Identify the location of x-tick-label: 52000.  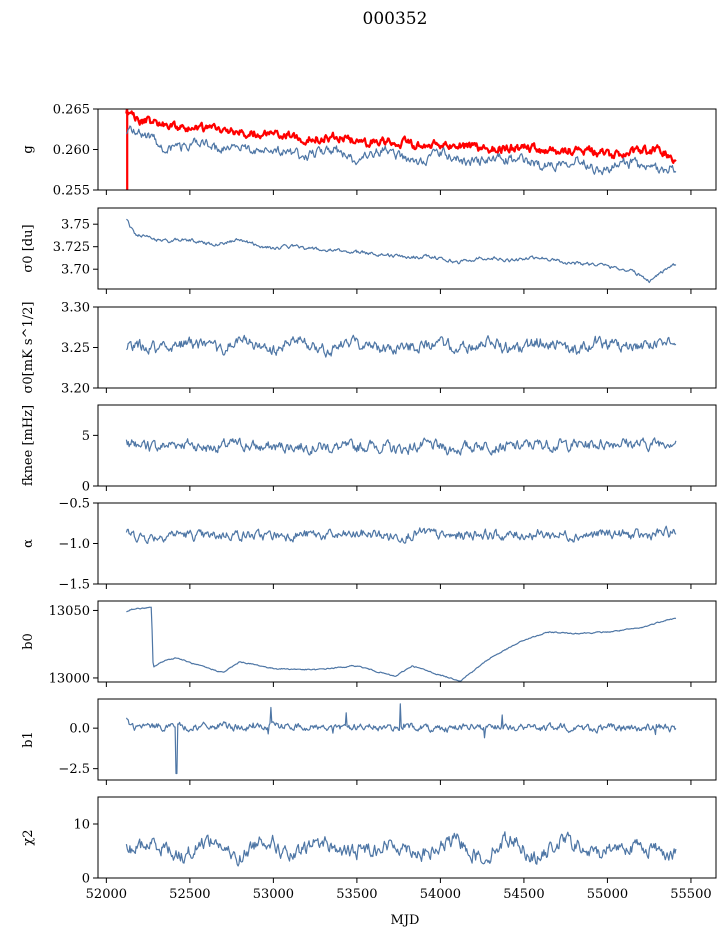
(106, 894).